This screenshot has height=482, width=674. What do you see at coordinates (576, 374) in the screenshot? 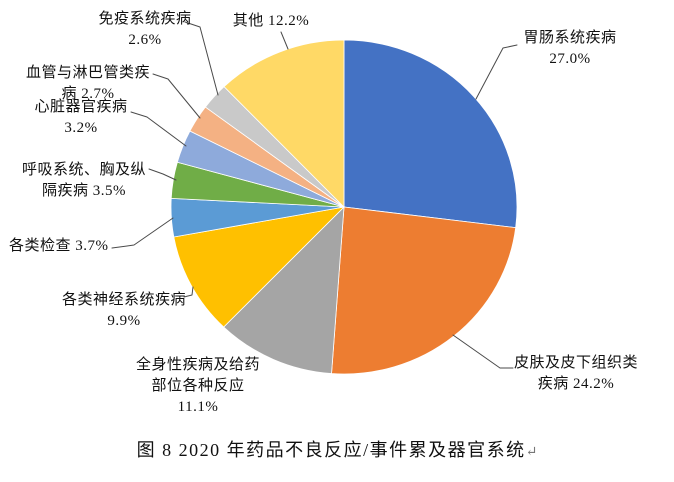
I see `callout-skin: 皮肤及皮下组织类 疾病 24.2%` at bounding box center [576, 374].